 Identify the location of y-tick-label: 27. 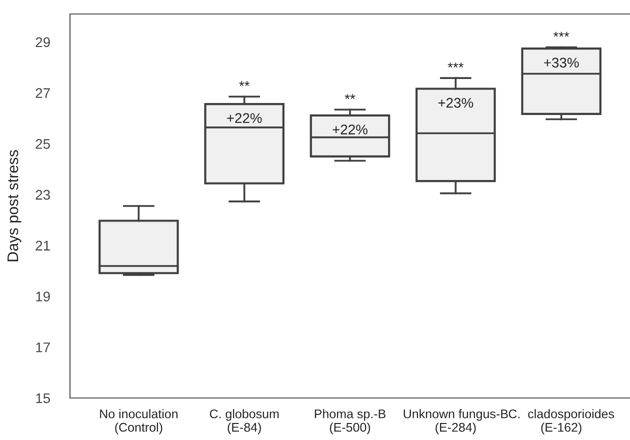
(43, 93).